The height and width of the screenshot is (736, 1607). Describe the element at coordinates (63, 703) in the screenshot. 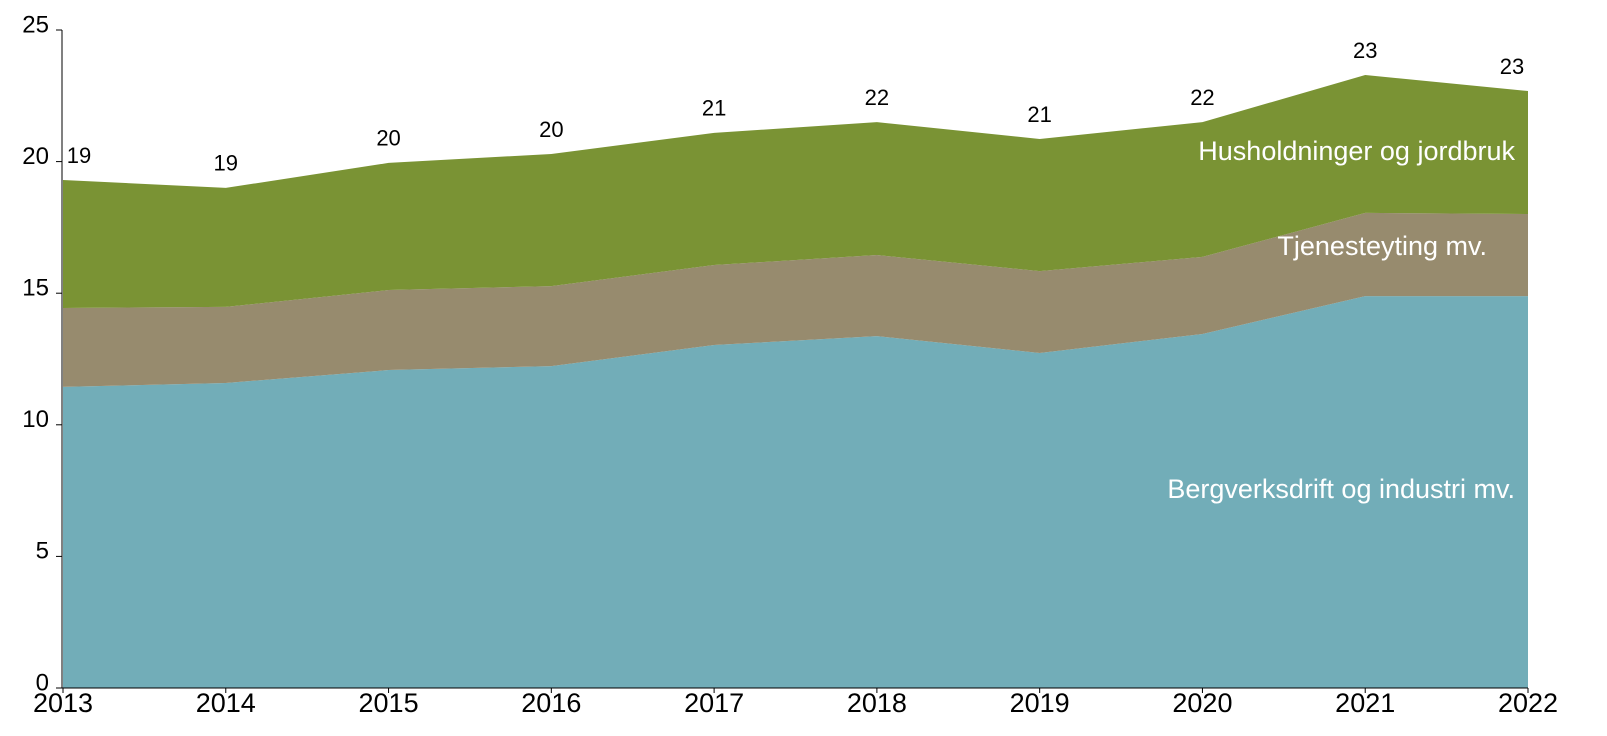

I see `x-tick-label: 2013` at that location.